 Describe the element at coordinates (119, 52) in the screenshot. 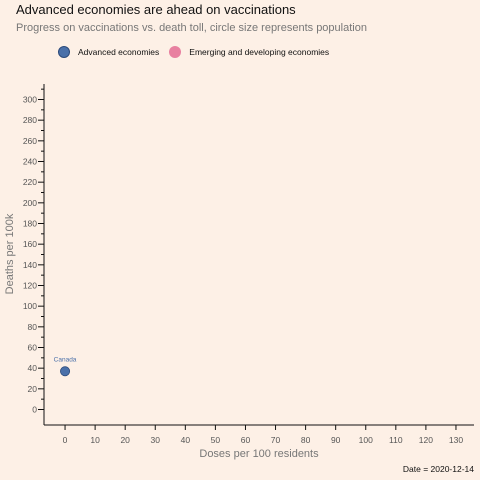

I see `legend-label-advanced: Advanced economies` at that location.